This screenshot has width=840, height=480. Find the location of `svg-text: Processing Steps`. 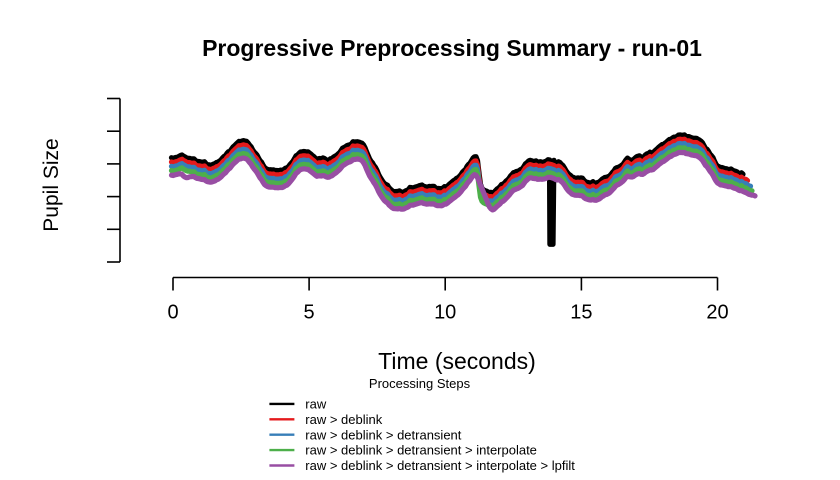

svg-text: Processing Steps is located at coordinates (420, 383).